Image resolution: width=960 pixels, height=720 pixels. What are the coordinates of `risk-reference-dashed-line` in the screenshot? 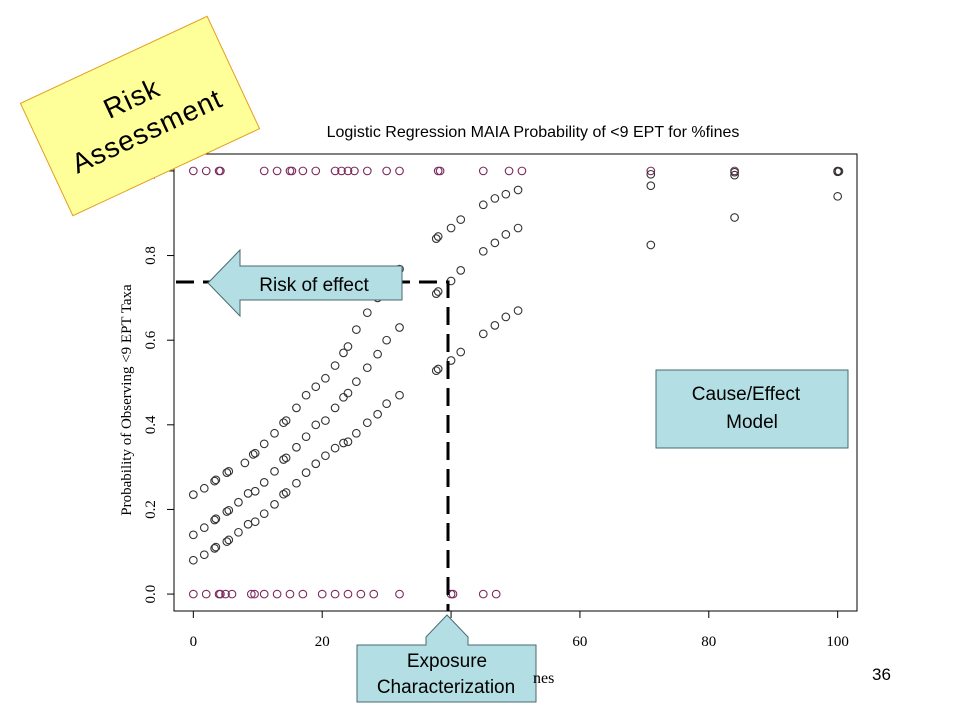 It's located at (313, 445).